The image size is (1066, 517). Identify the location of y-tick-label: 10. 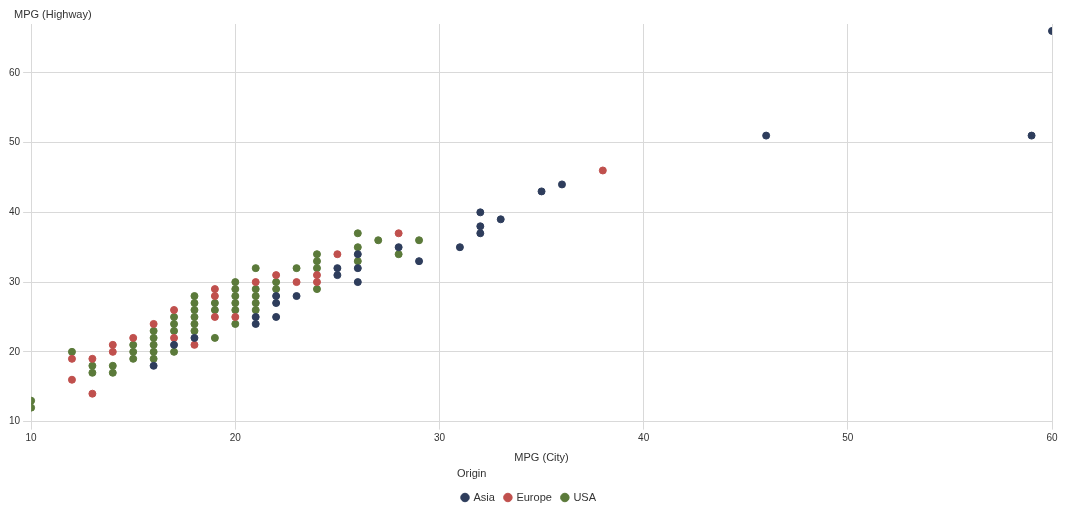
(15, 421).